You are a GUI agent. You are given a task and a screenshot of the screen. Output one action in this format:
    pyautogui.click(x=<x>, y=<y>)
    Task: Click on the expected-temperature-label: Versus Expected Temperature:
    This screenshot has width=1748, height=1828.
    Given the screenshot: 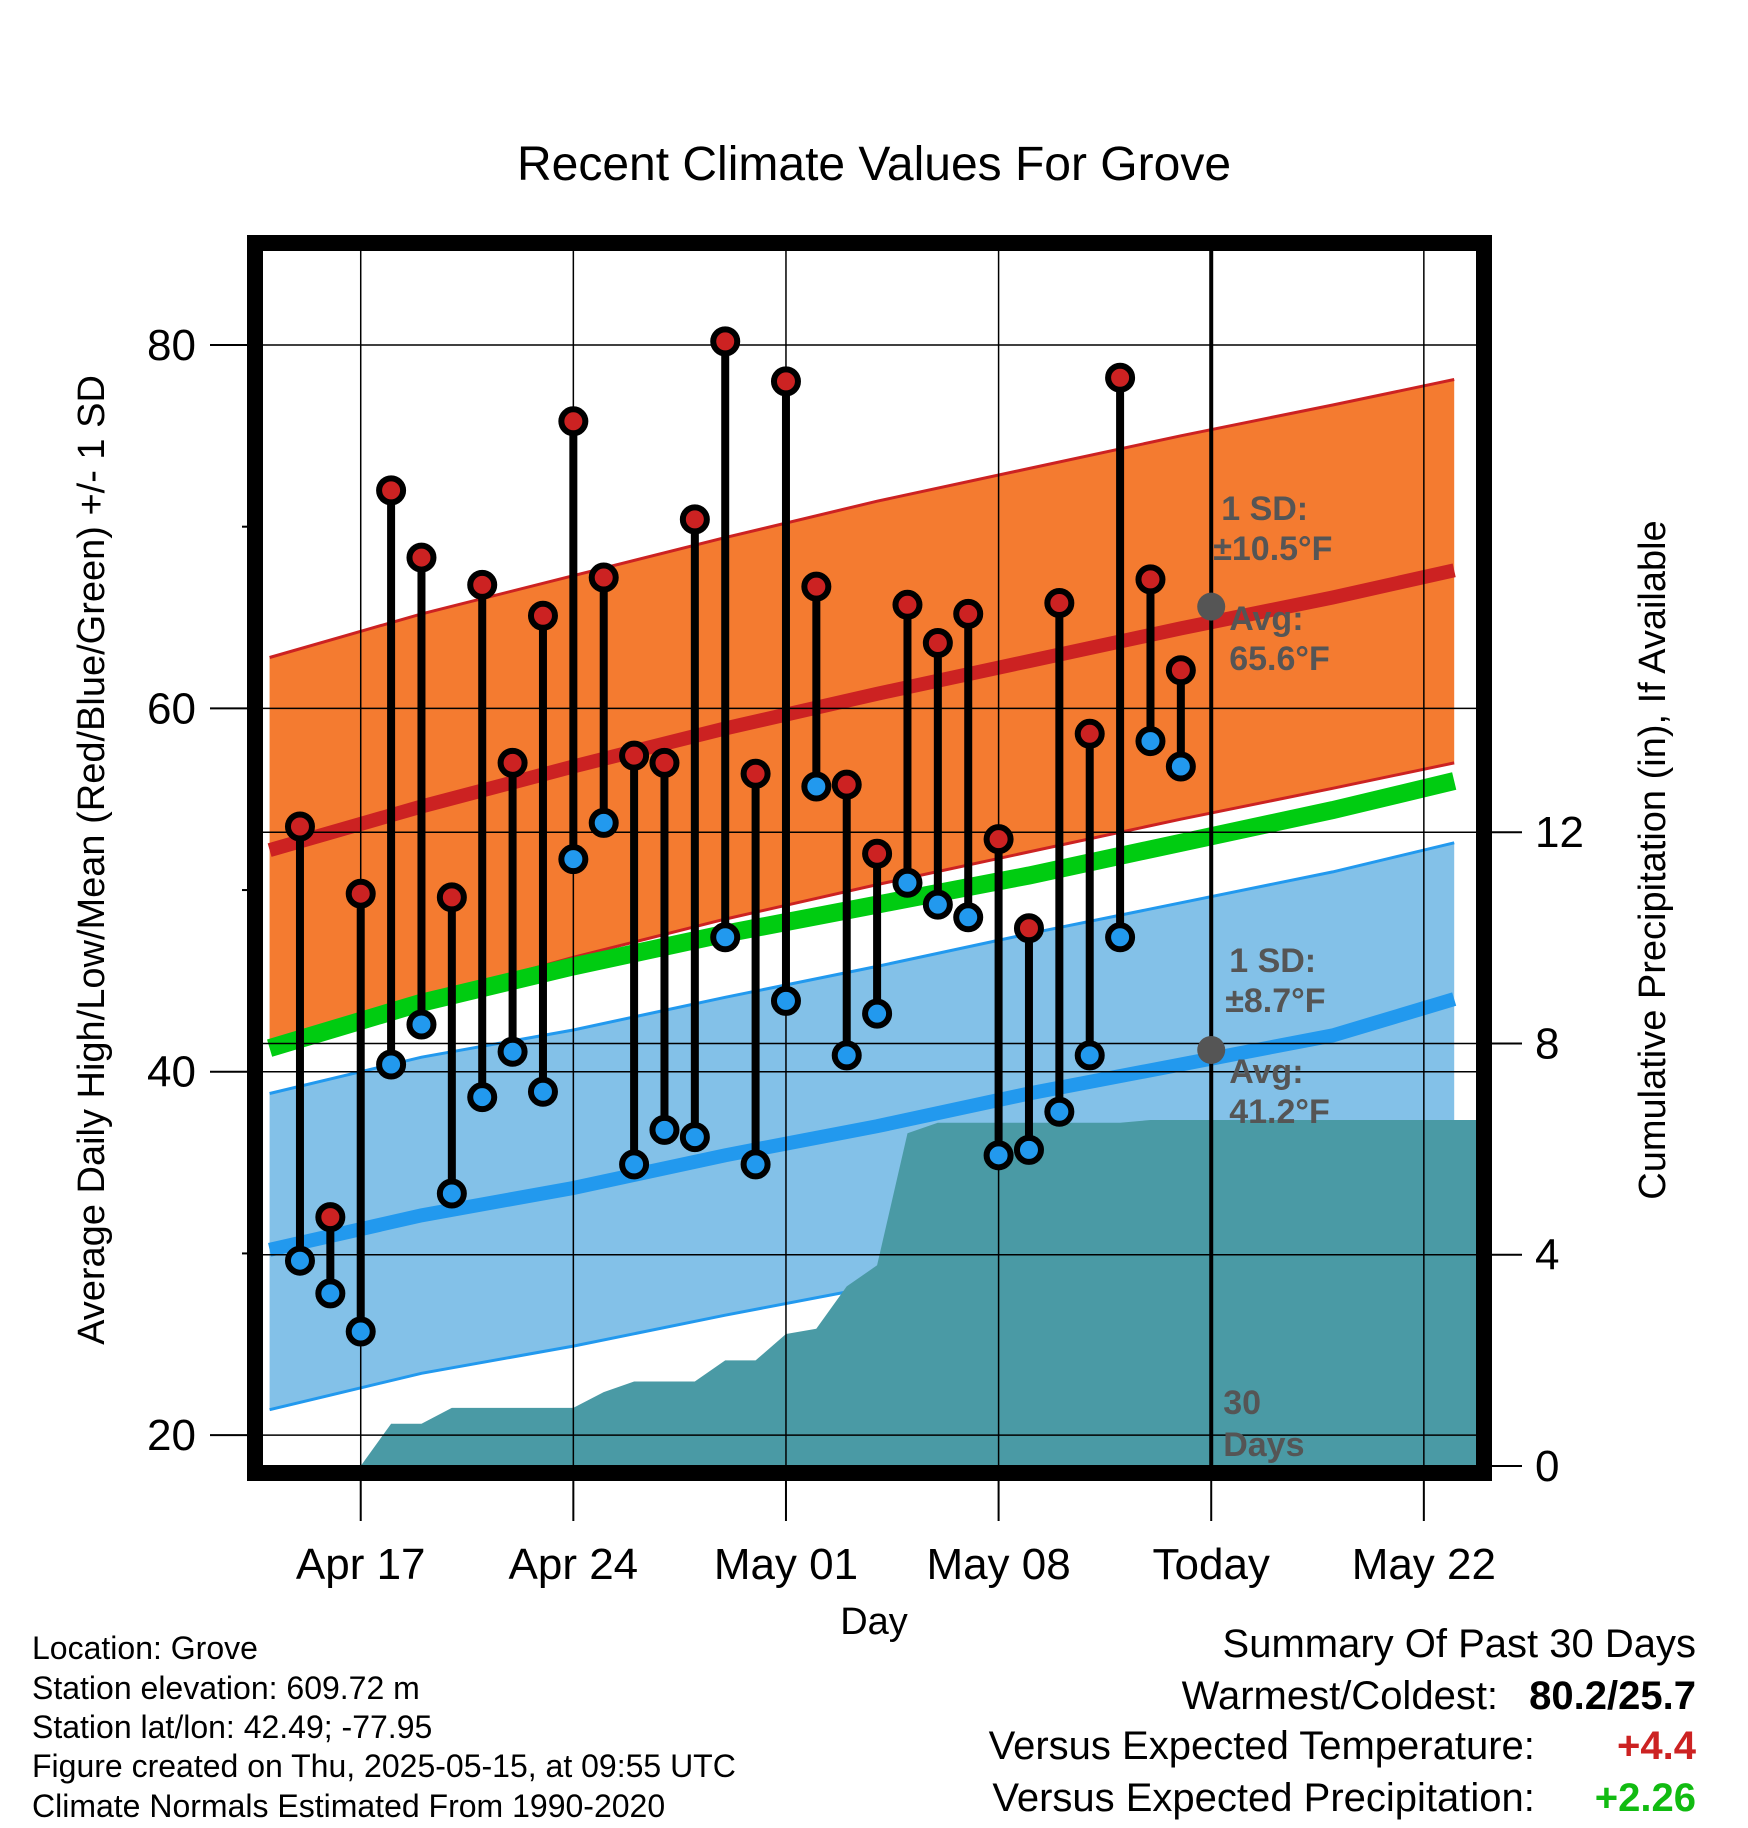 What is the action you would take?
    pyautogui.click(x=1261, y=1746)
    